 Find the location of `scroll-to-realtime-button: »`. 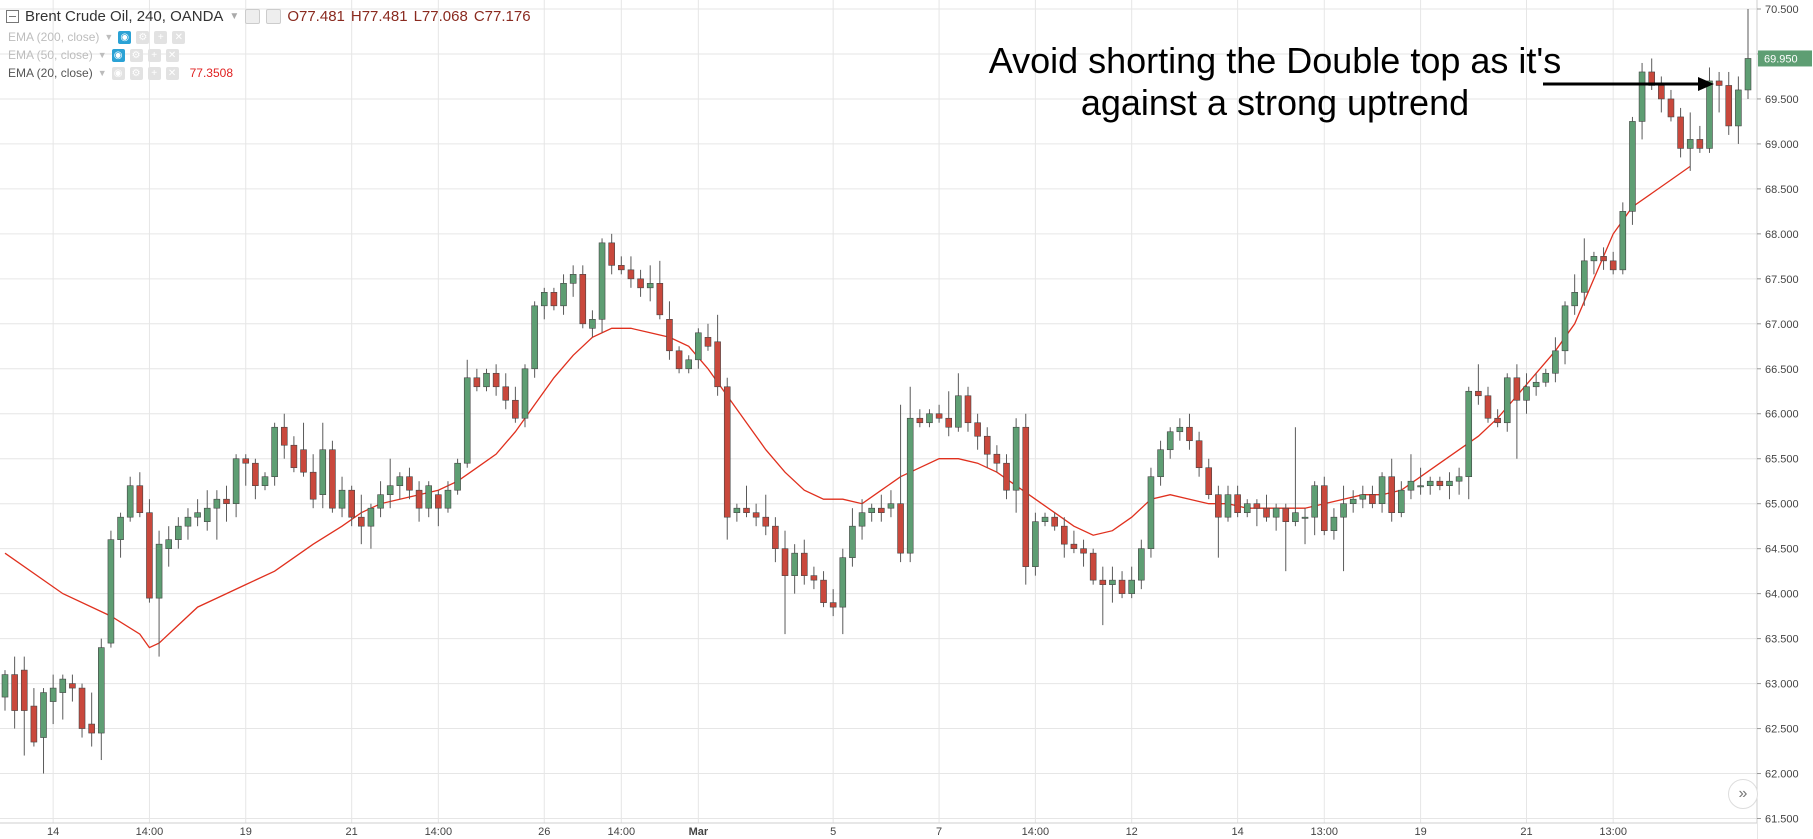

scroll-to-realtime-button: » is located at coordinates (1743, 794).